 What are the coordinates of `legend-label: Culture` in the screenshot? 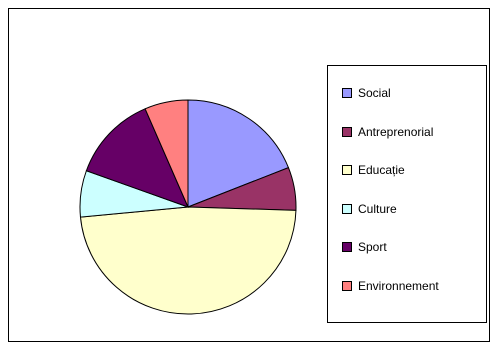 It's located at (377, 208).